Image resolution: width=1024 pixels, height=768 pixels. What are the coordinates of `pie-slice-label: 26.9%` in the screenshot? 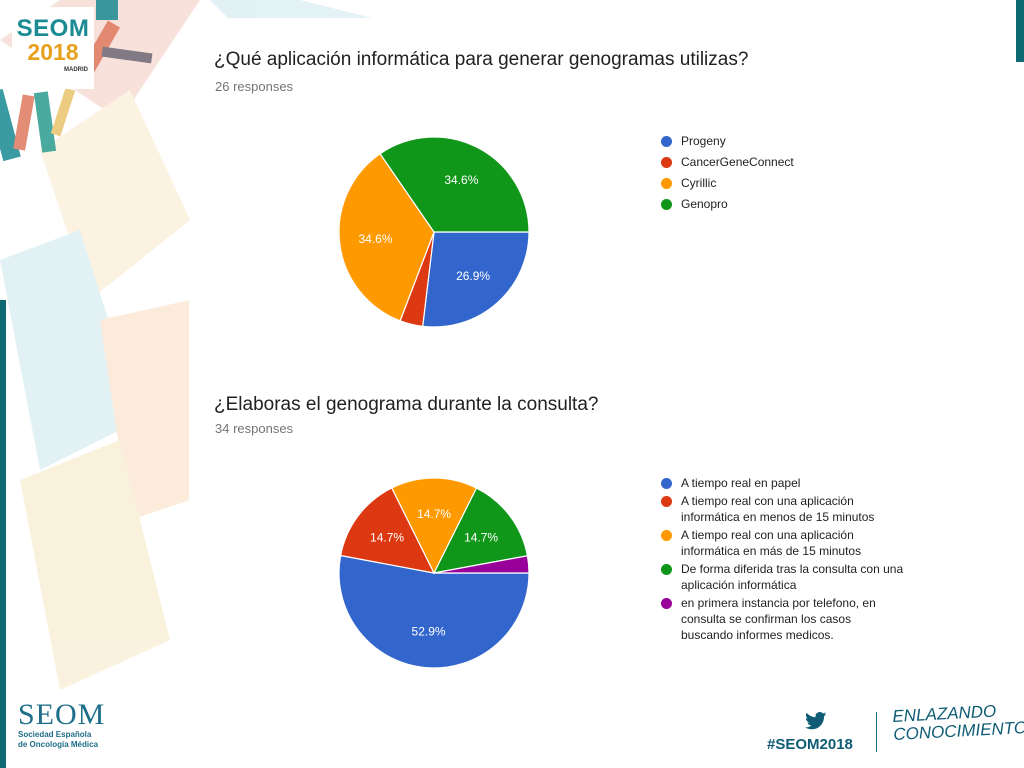 It's located at (473, 276).